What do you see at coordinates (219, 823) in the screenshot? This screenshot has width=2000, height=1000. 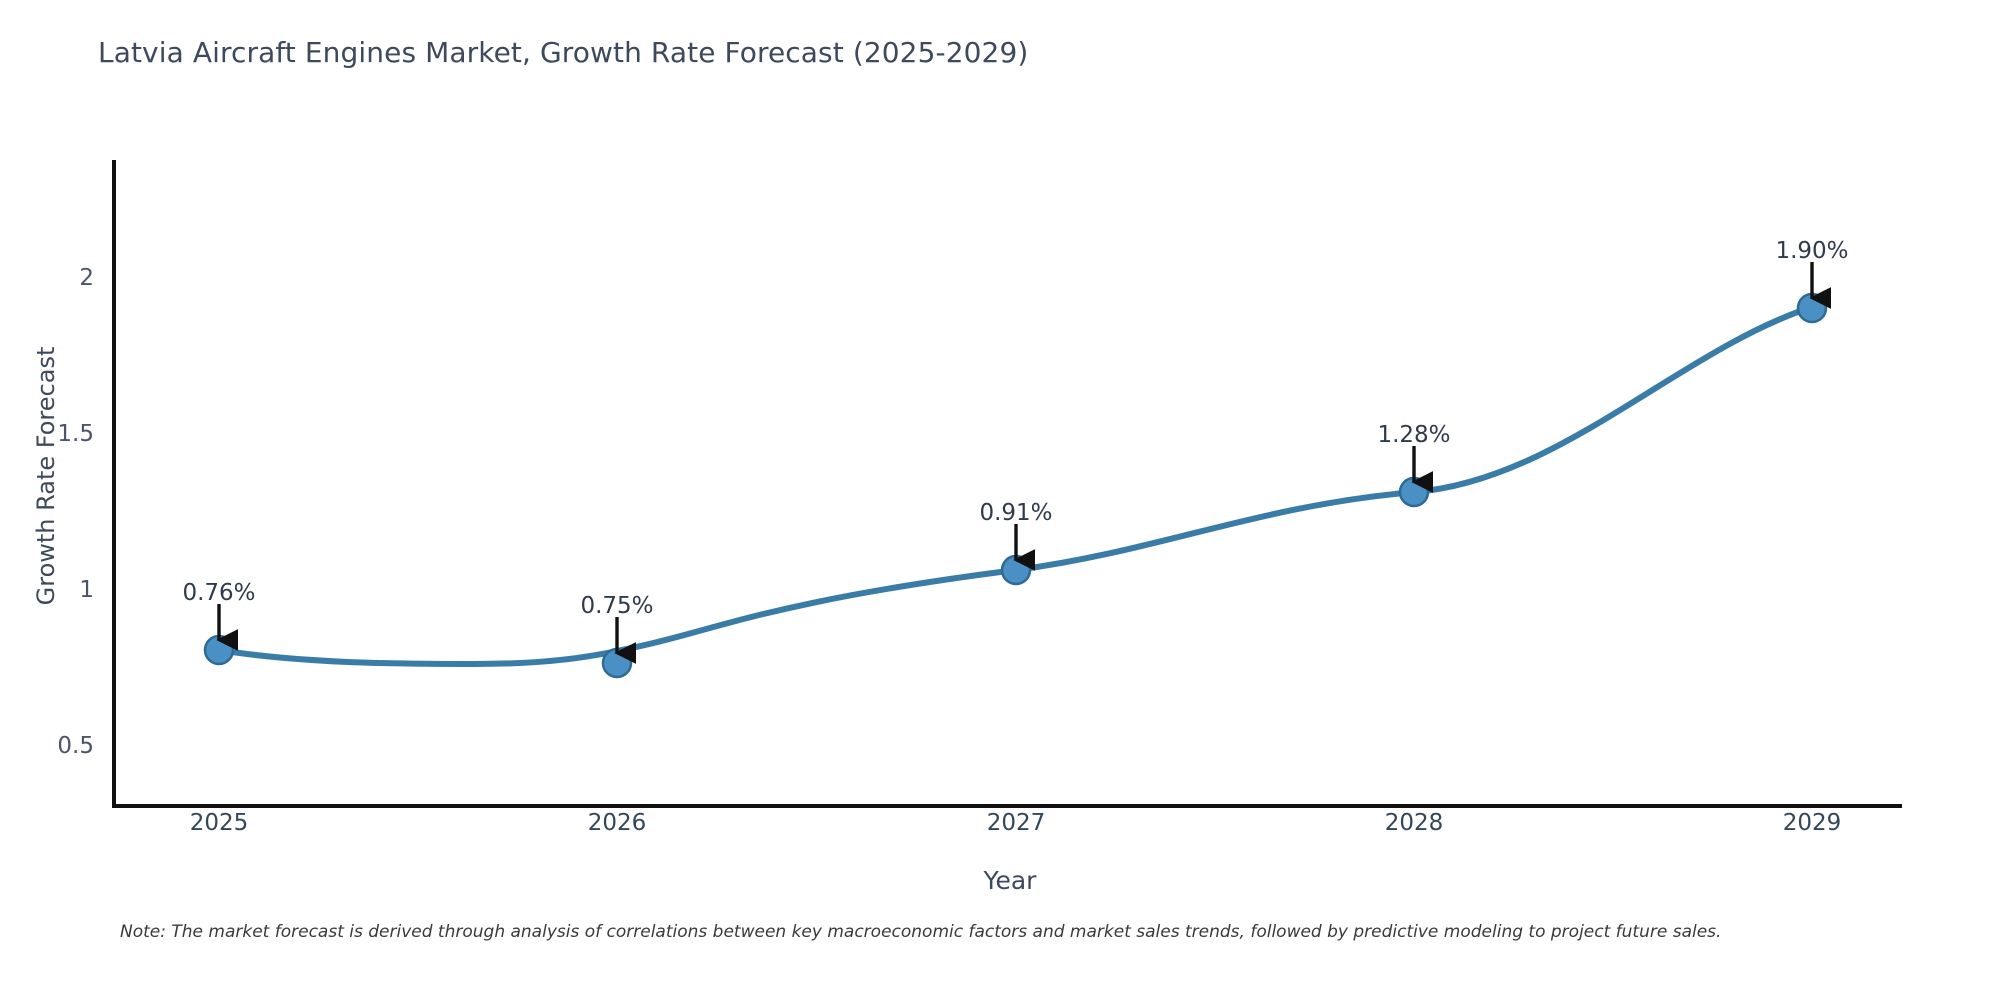 I see `x-tick-label: 2025` at bounding box center [219, 823].